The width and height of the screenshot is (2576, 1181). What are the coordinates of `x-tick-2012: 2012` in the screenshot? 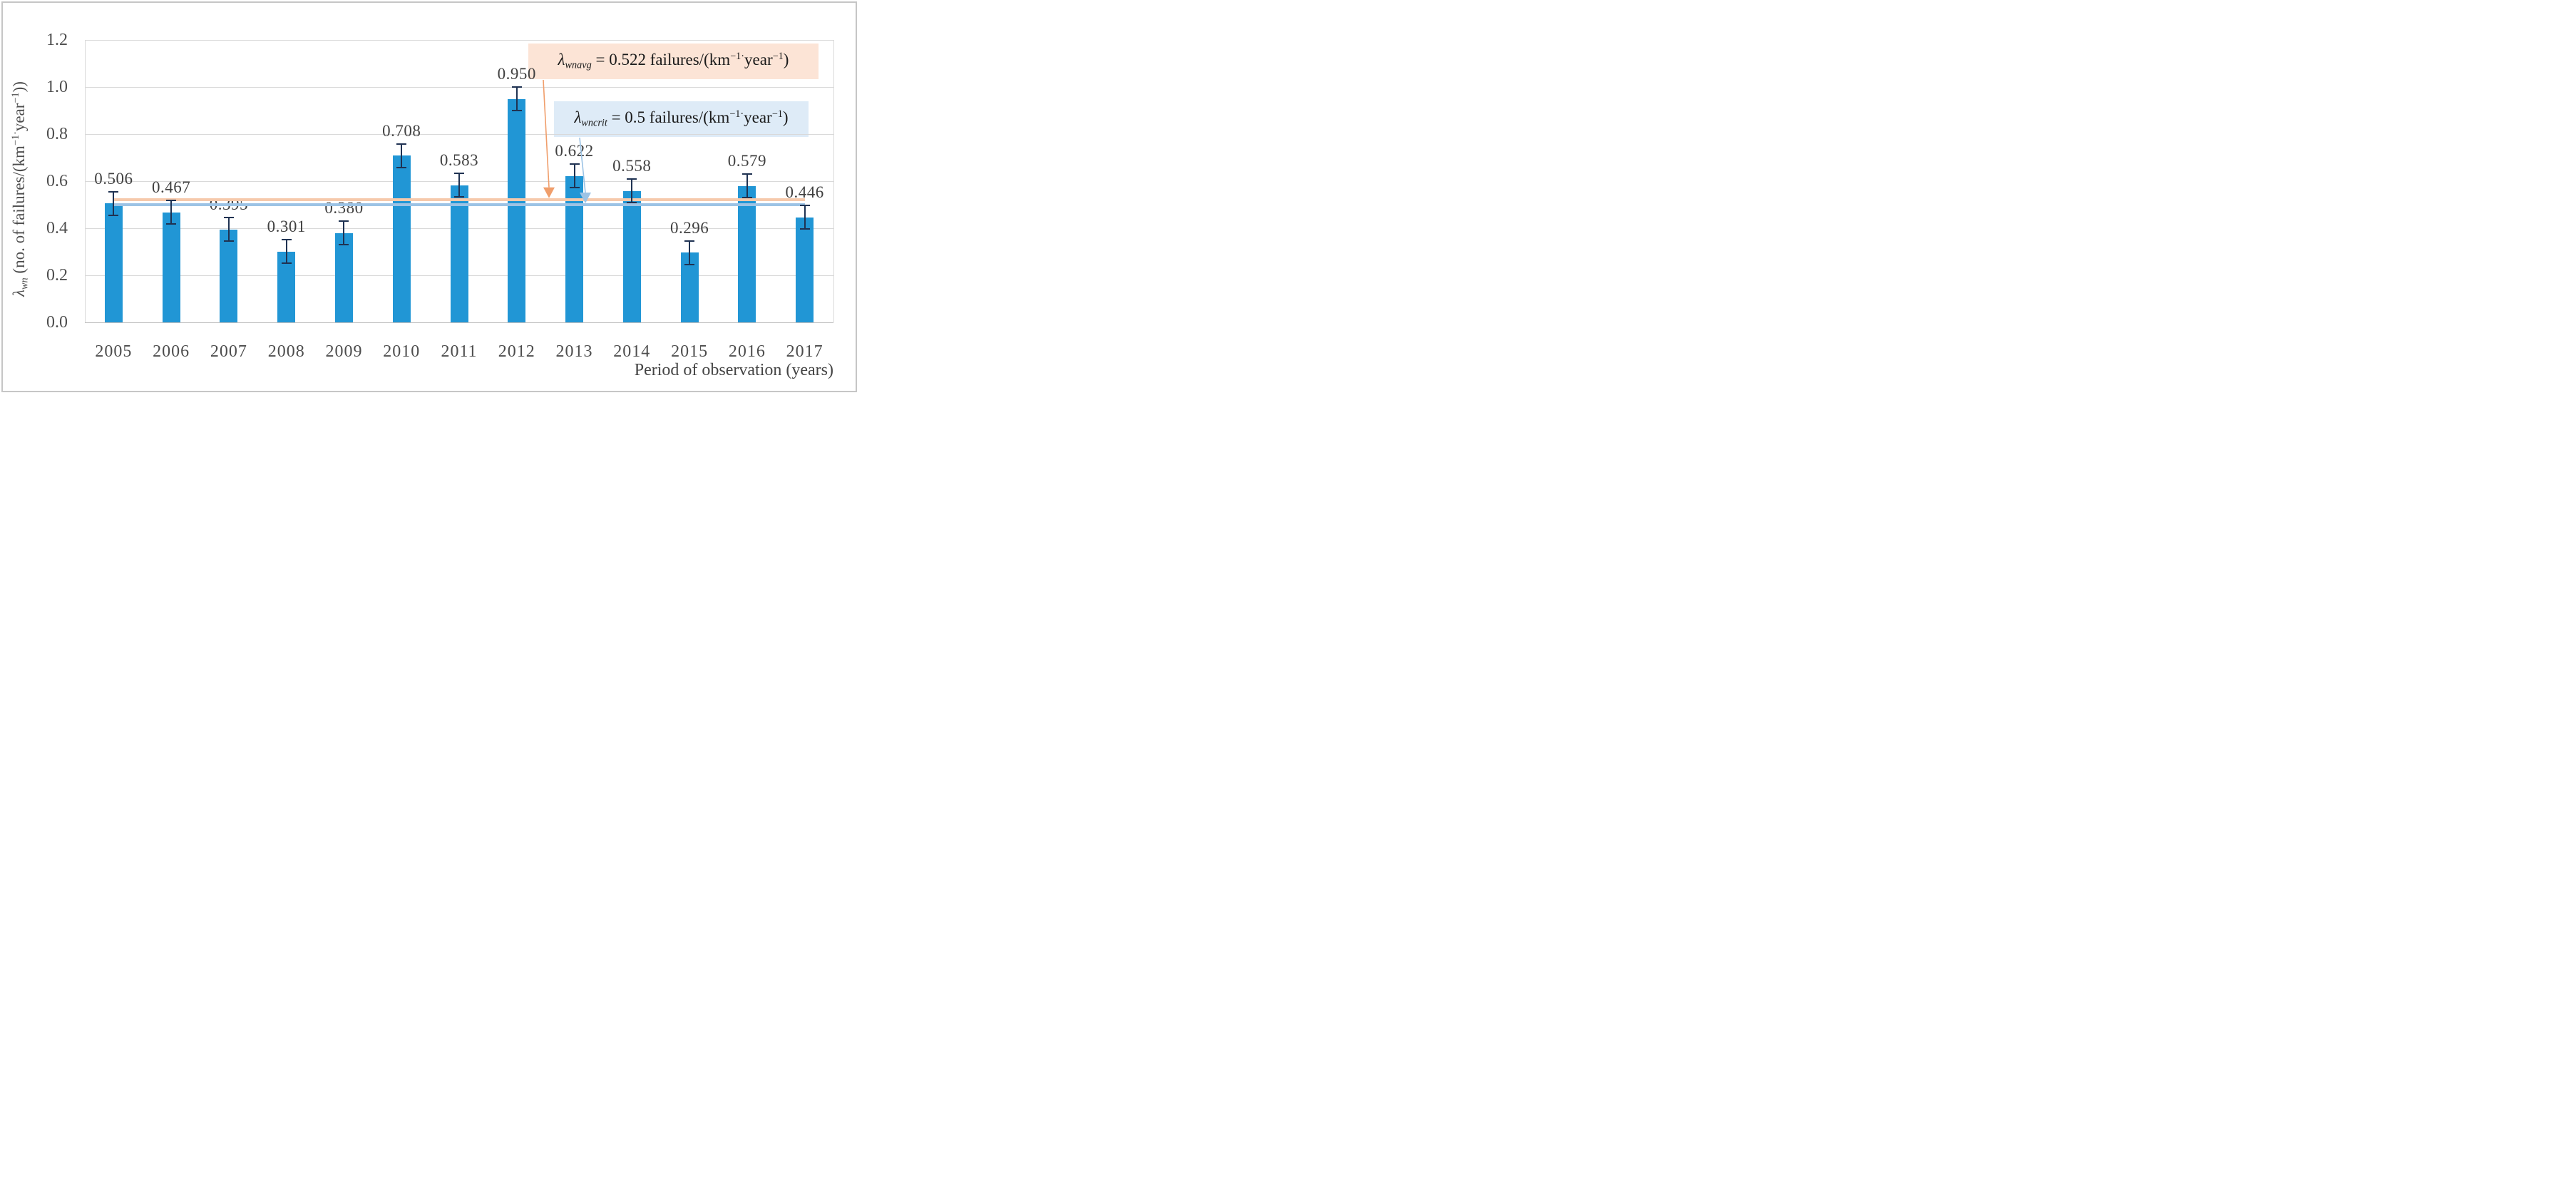 It's located at (516, 351).